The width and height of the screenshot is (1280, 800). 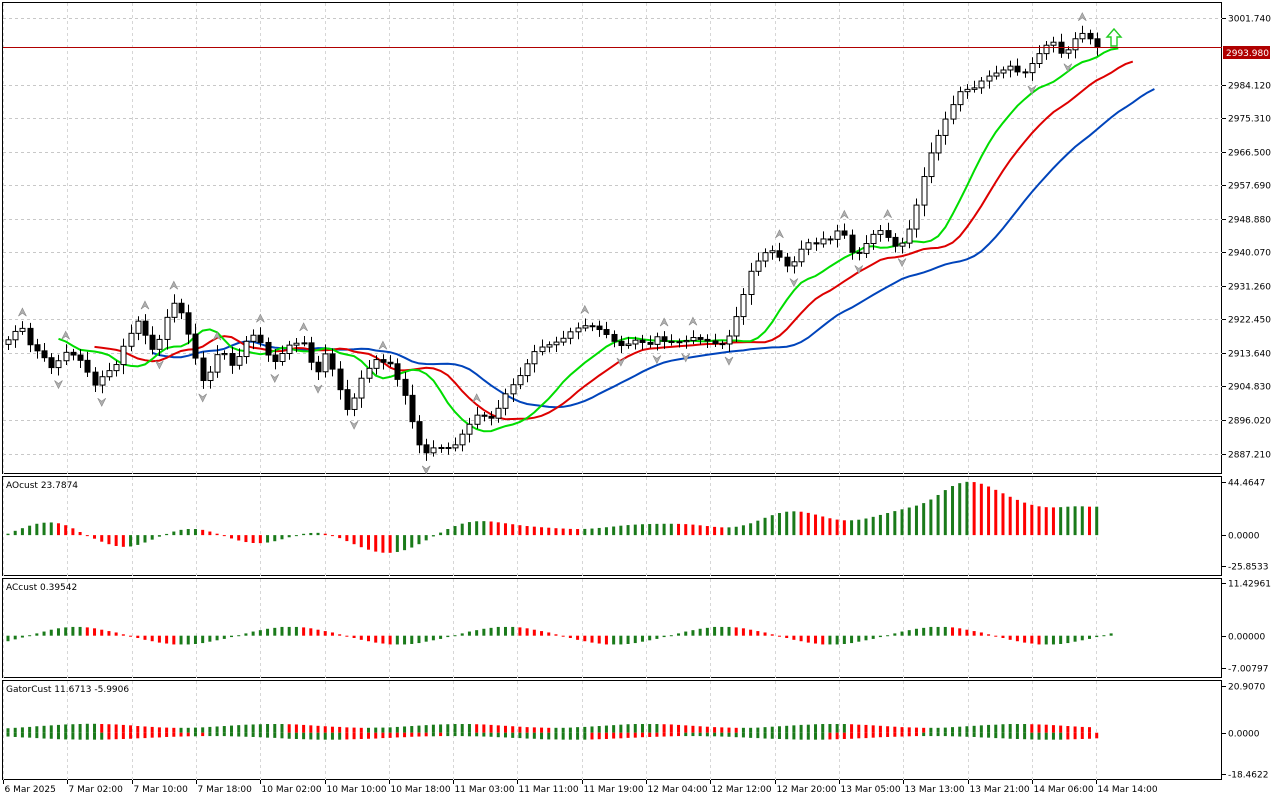 I want to click on fractal-down-icon, so click(x=426, y=470).